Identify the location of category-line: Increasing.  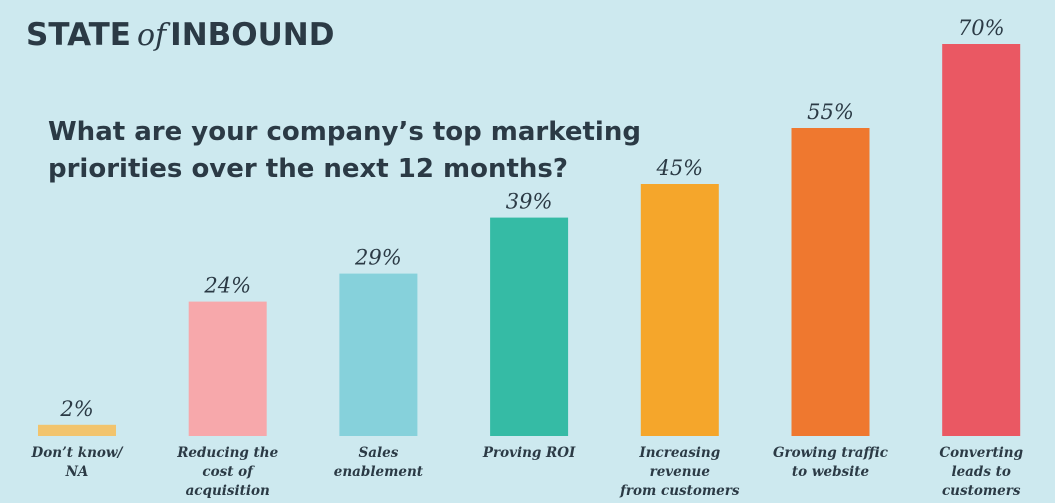
(679, 453).